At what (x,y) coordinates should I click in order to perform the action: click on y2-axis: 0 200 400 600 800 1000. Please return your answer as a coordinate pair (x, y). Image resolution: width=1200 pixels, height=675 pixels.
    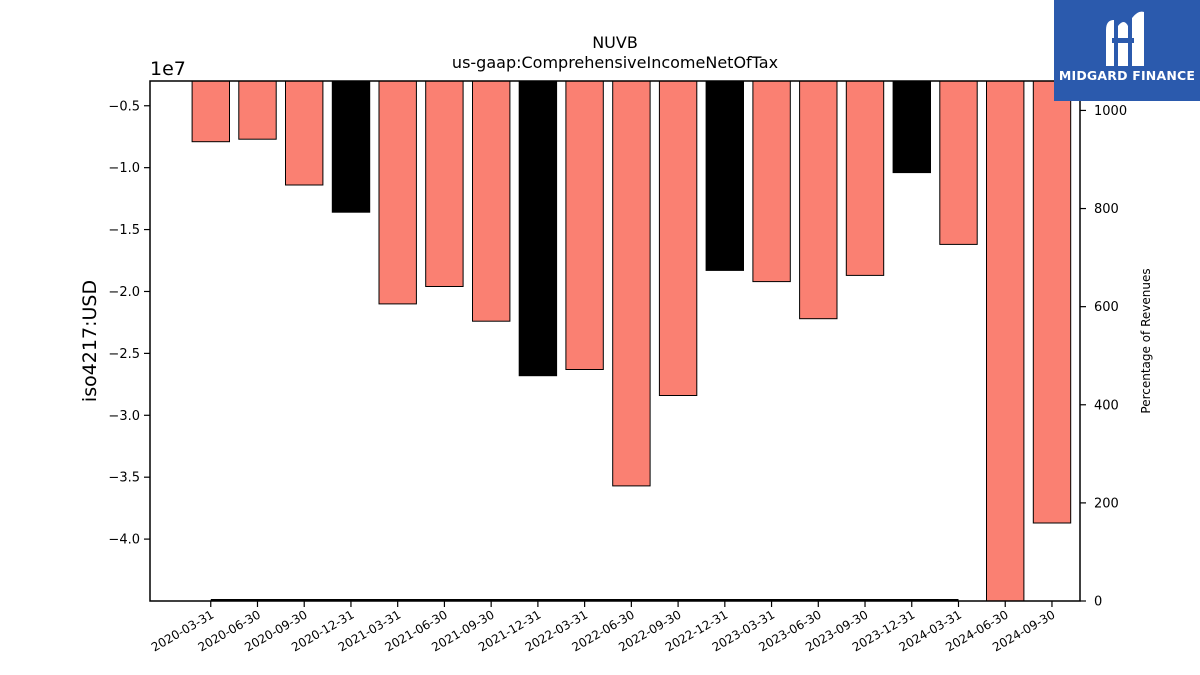
    Looking at the image, I should click on (1103, 357).